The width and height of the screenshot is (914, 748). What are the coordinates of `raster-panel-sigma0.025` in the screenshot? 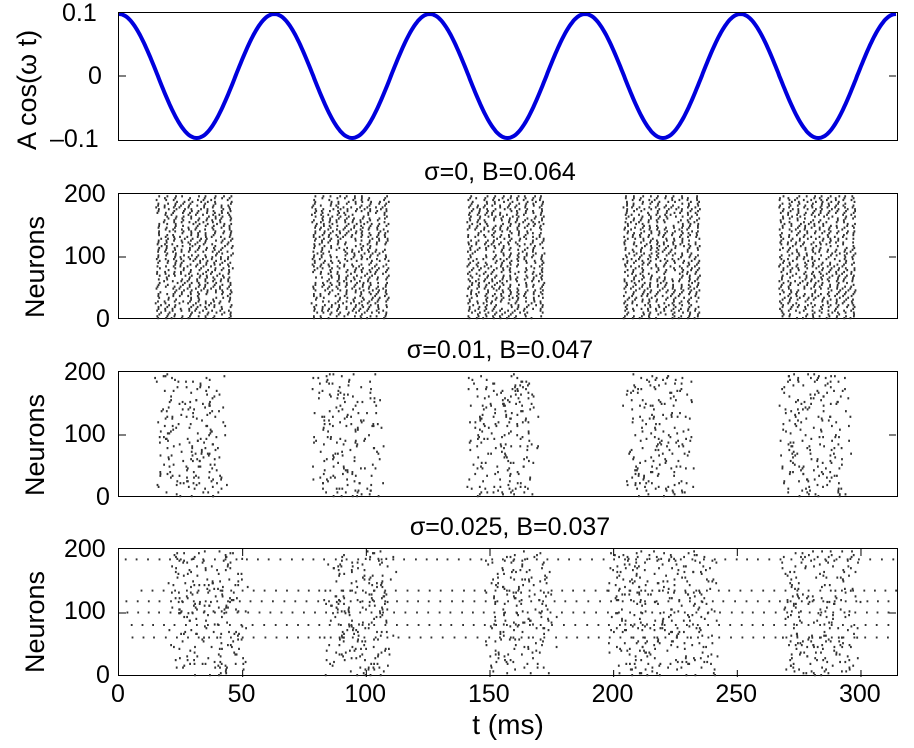 It's located at (508, 612).